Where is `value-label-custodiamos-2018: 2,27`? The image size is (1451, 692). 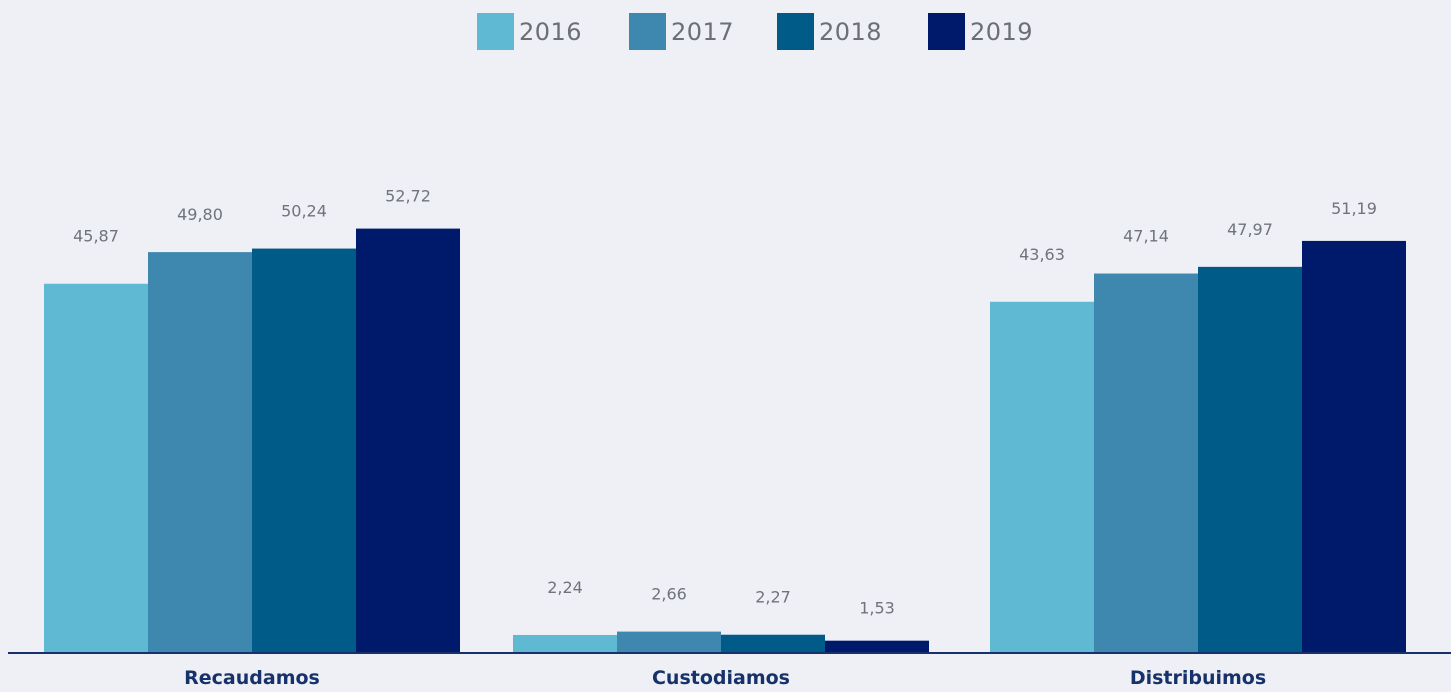 value-label-custodiamos-2018: 2,27 is located at coordinates (773, 597).